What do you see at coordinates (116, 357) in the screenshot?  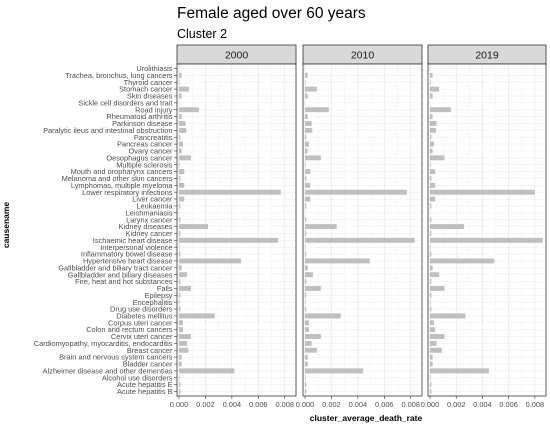 I see `y-tick-label: Brain and nervous system cancers` at bounding box center [116, 357].